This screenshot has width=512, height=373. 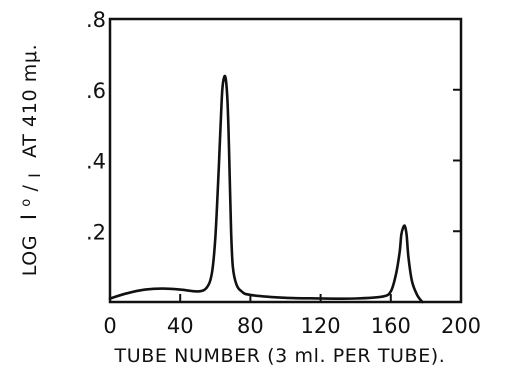 I want to click on svg-text:LOG I o /: LOG I o / I AT 410 mμ., so click(x=29, y=160).